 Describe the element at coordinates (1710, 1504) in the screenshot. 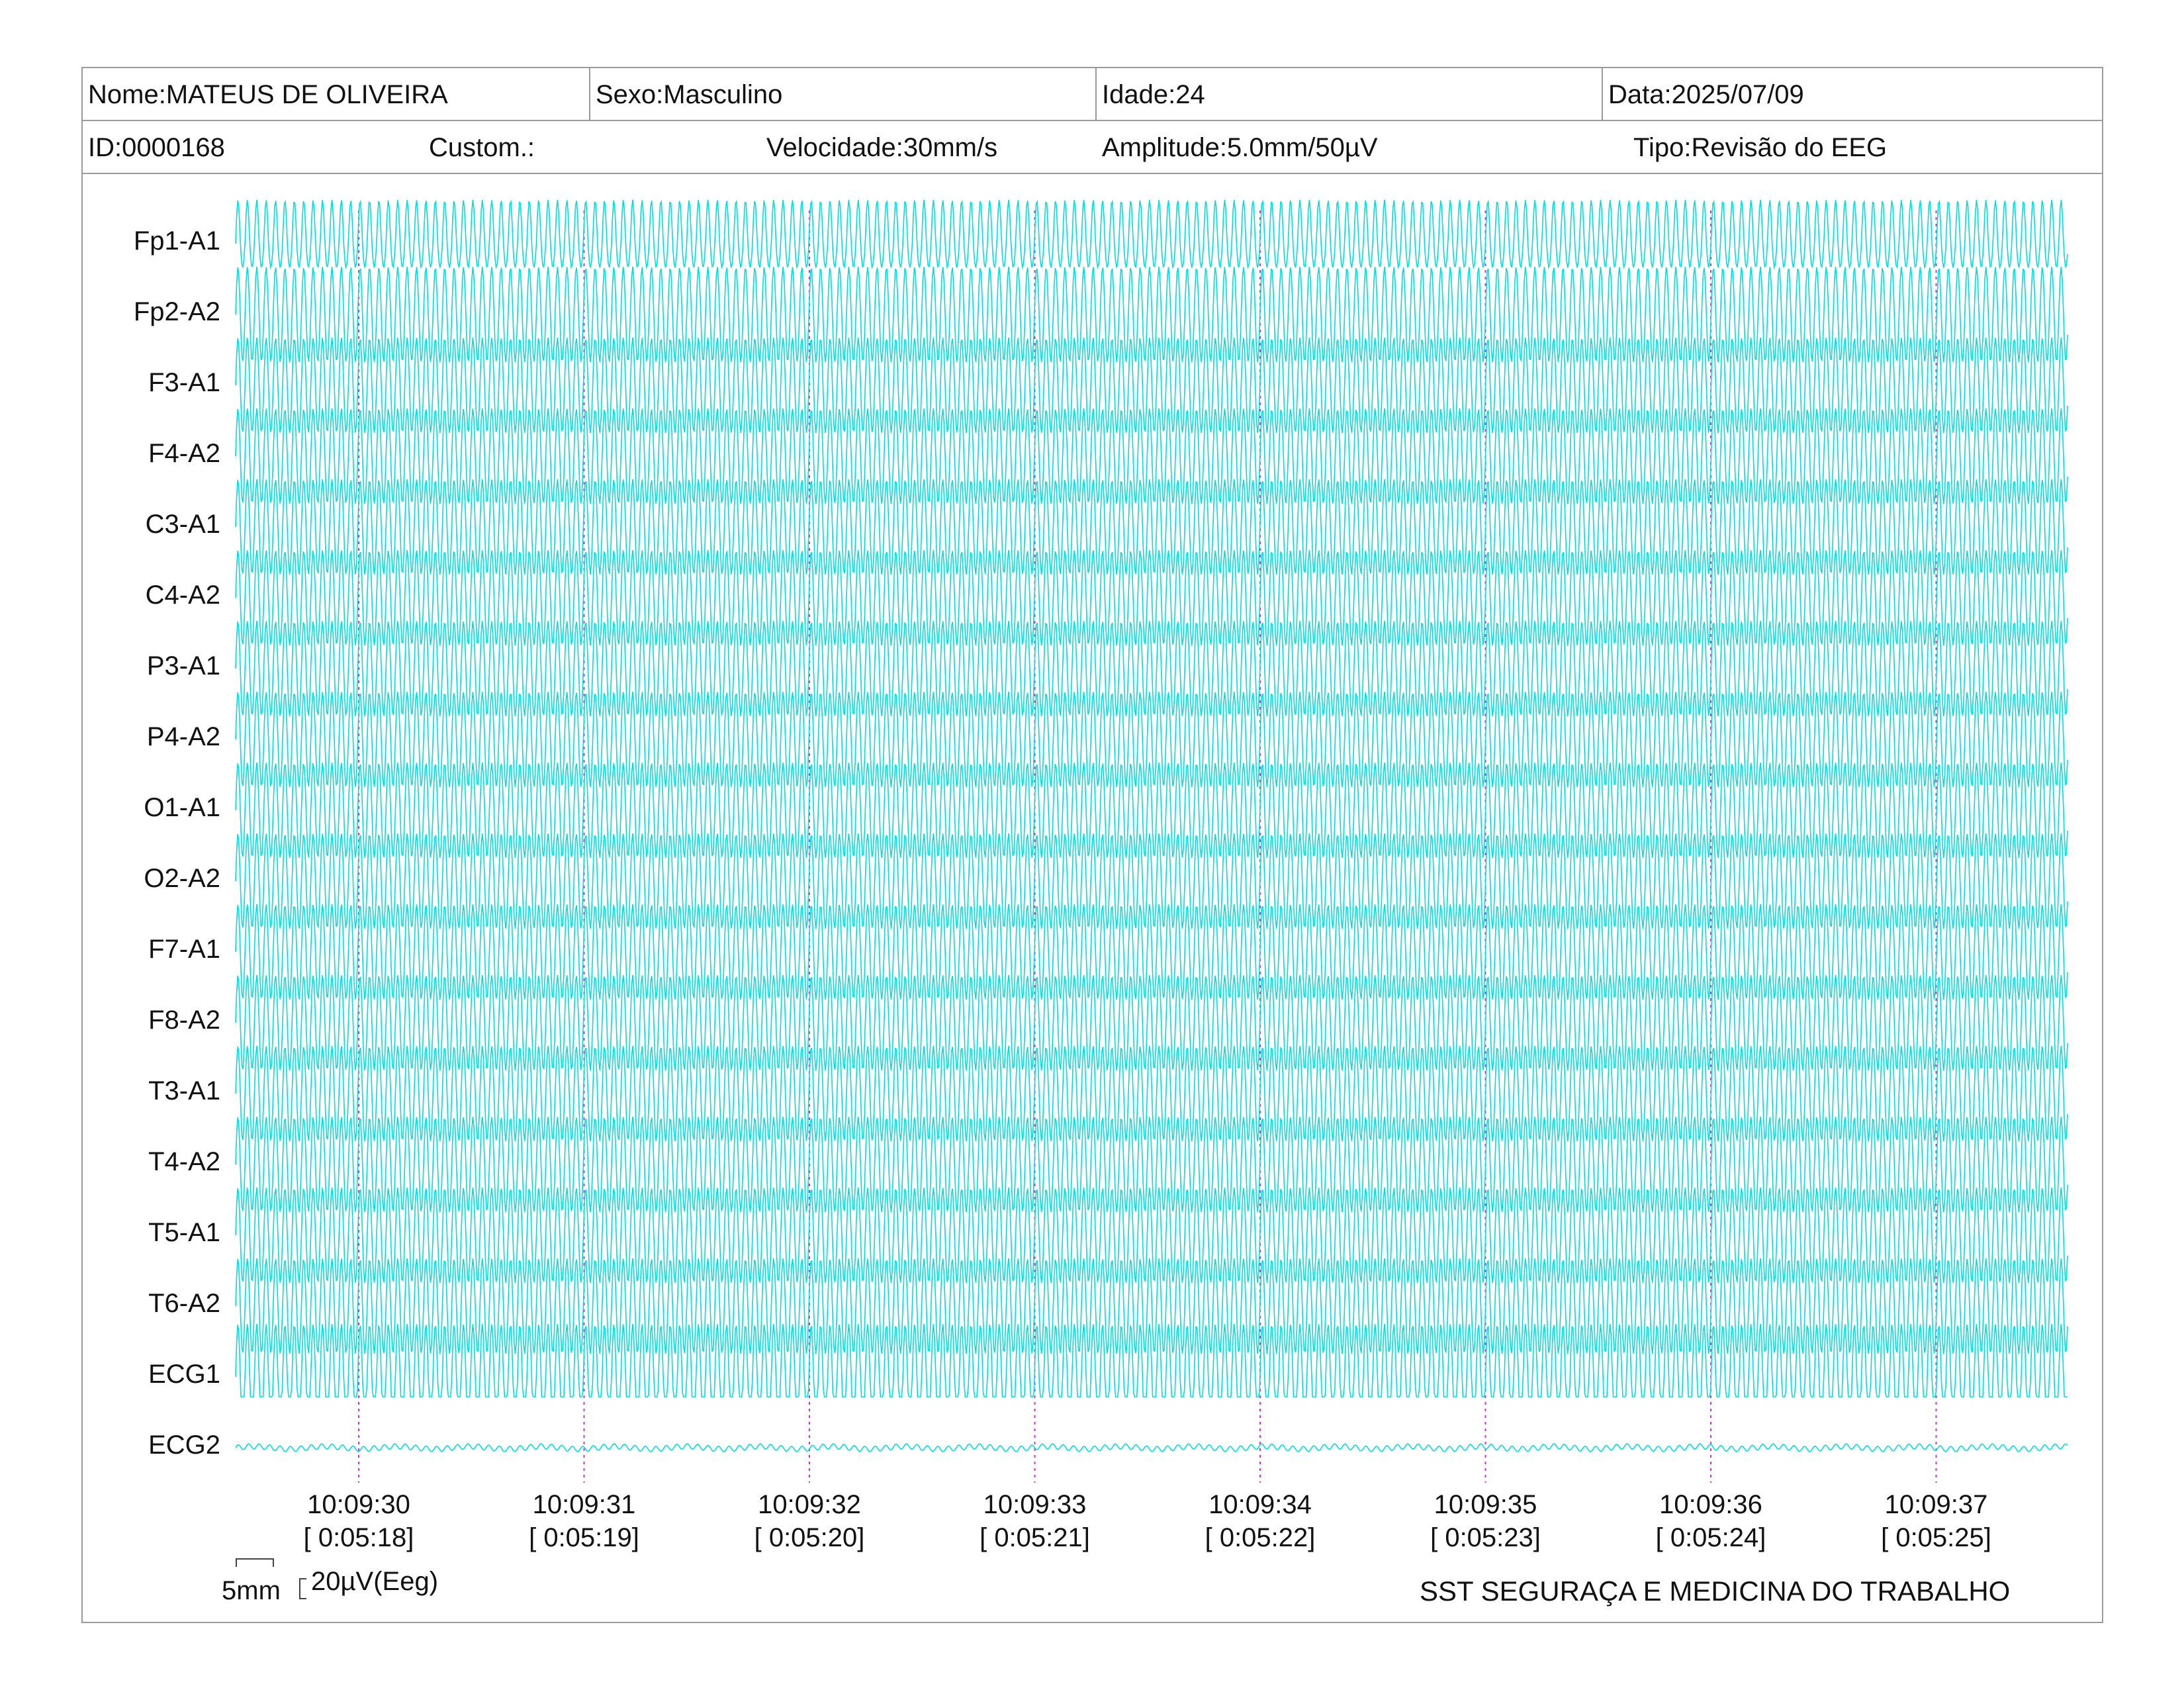

I see `time-mark-clock: 10:09:36` at that location.